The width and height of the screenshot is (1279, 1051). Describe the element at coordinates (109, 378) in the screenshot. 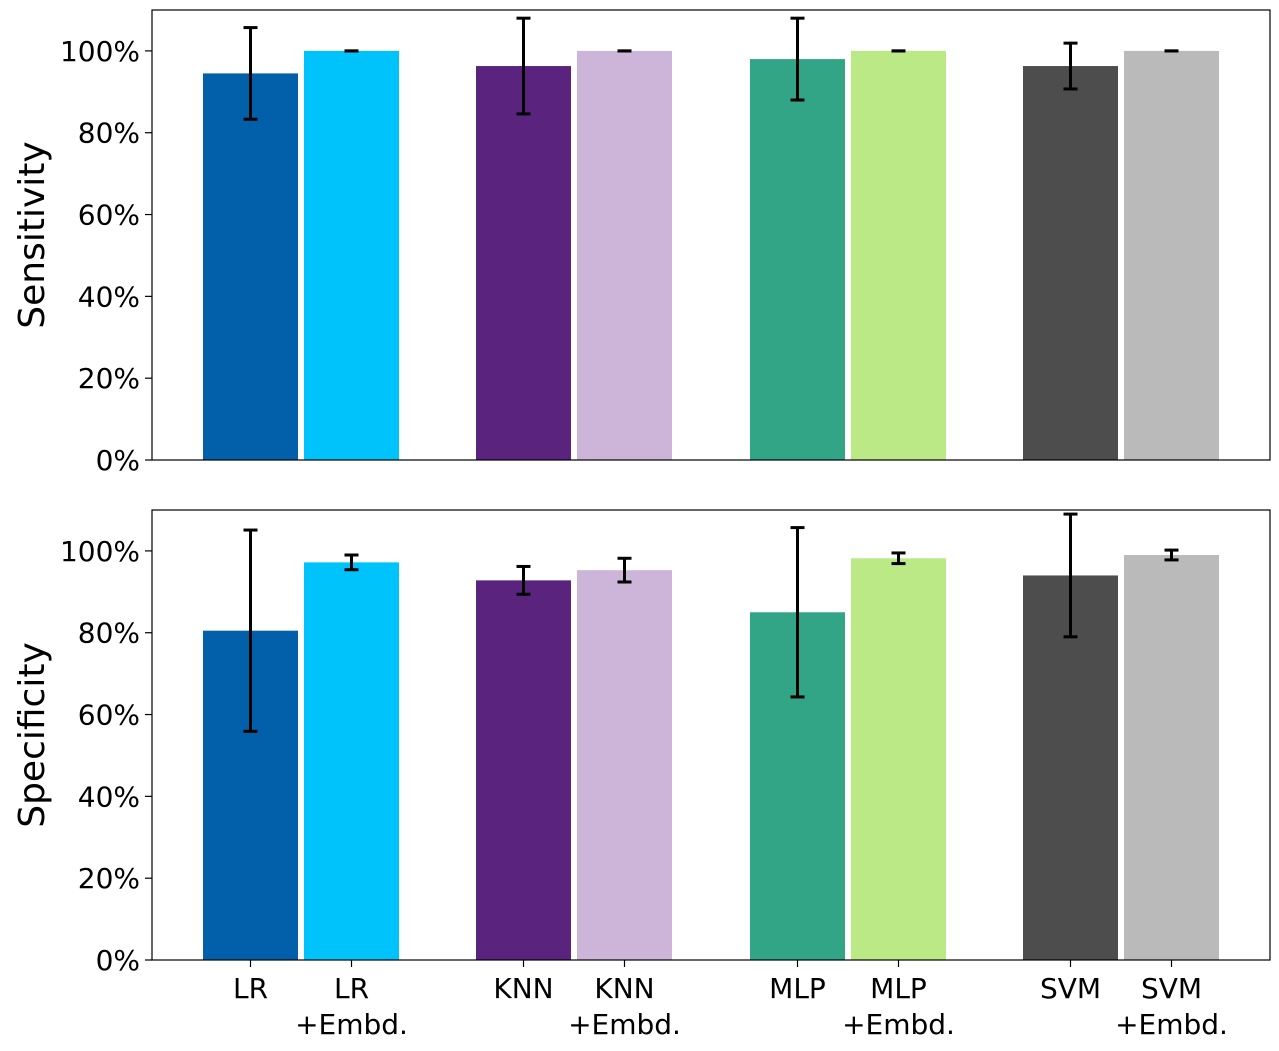

I see `ytick-label-0-1: 20%` at that location.